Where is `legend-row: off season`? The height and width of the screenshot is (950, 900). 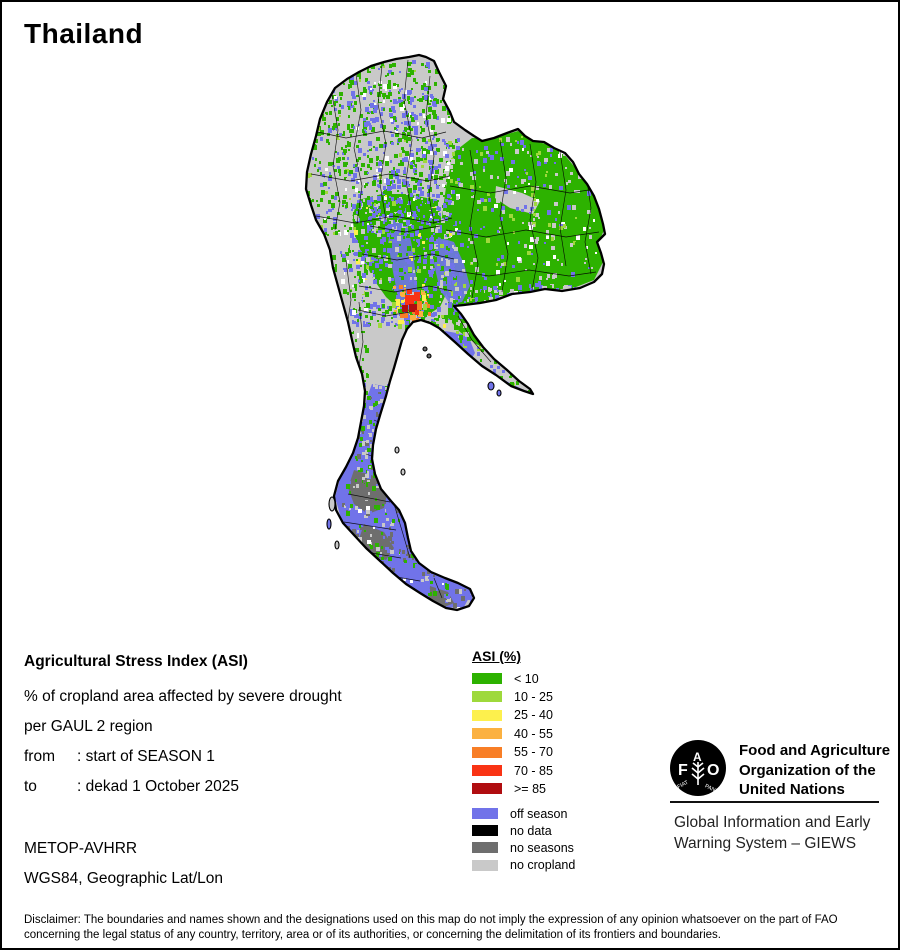 legend-row: off season is located at coordinates (520, 813).